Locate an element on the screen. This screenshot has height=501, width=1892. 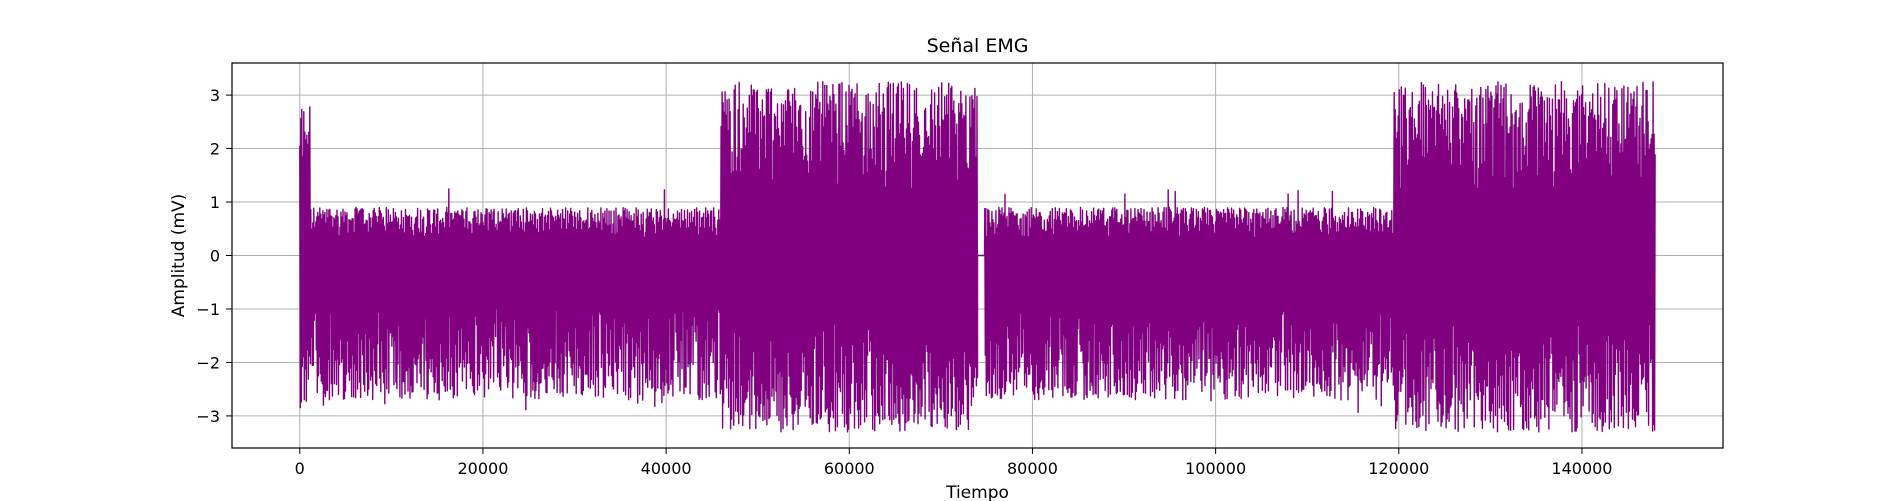
chart-title: Señal EMG is located at coordinates (978, 46).